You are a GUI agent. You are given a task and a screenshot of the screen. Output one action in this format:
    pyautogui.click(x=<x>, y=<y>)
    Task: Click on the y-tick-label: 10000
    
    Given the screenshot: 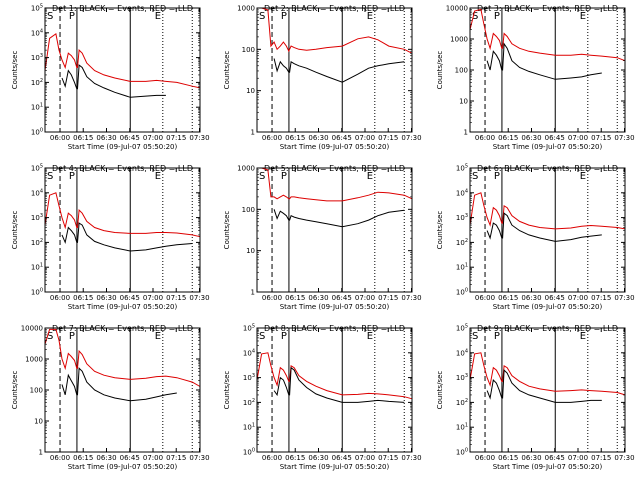 What is the action you would take?
    pyautogui.click(x=32, y=329)
    